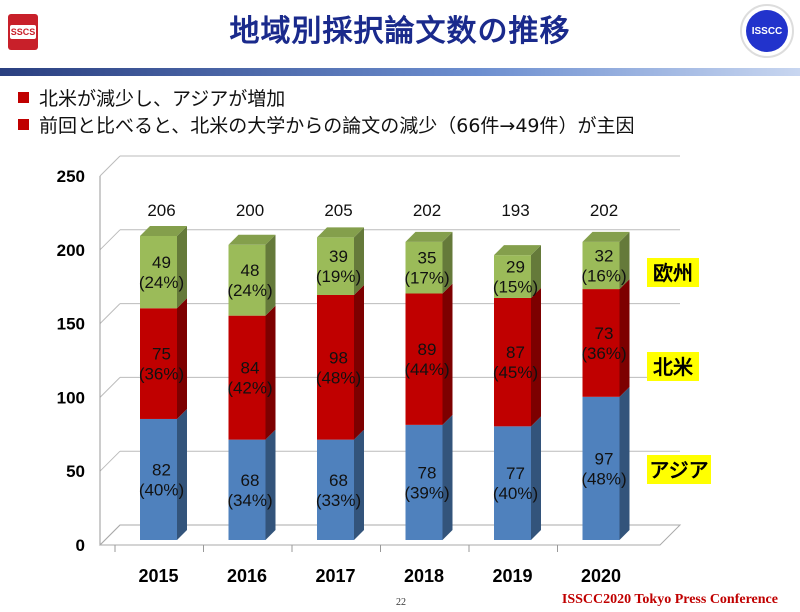  What do you see at coordinates (427, 258) in the screenshot?
I see `segment-value-label: 35` at bounding box center [427, 258].